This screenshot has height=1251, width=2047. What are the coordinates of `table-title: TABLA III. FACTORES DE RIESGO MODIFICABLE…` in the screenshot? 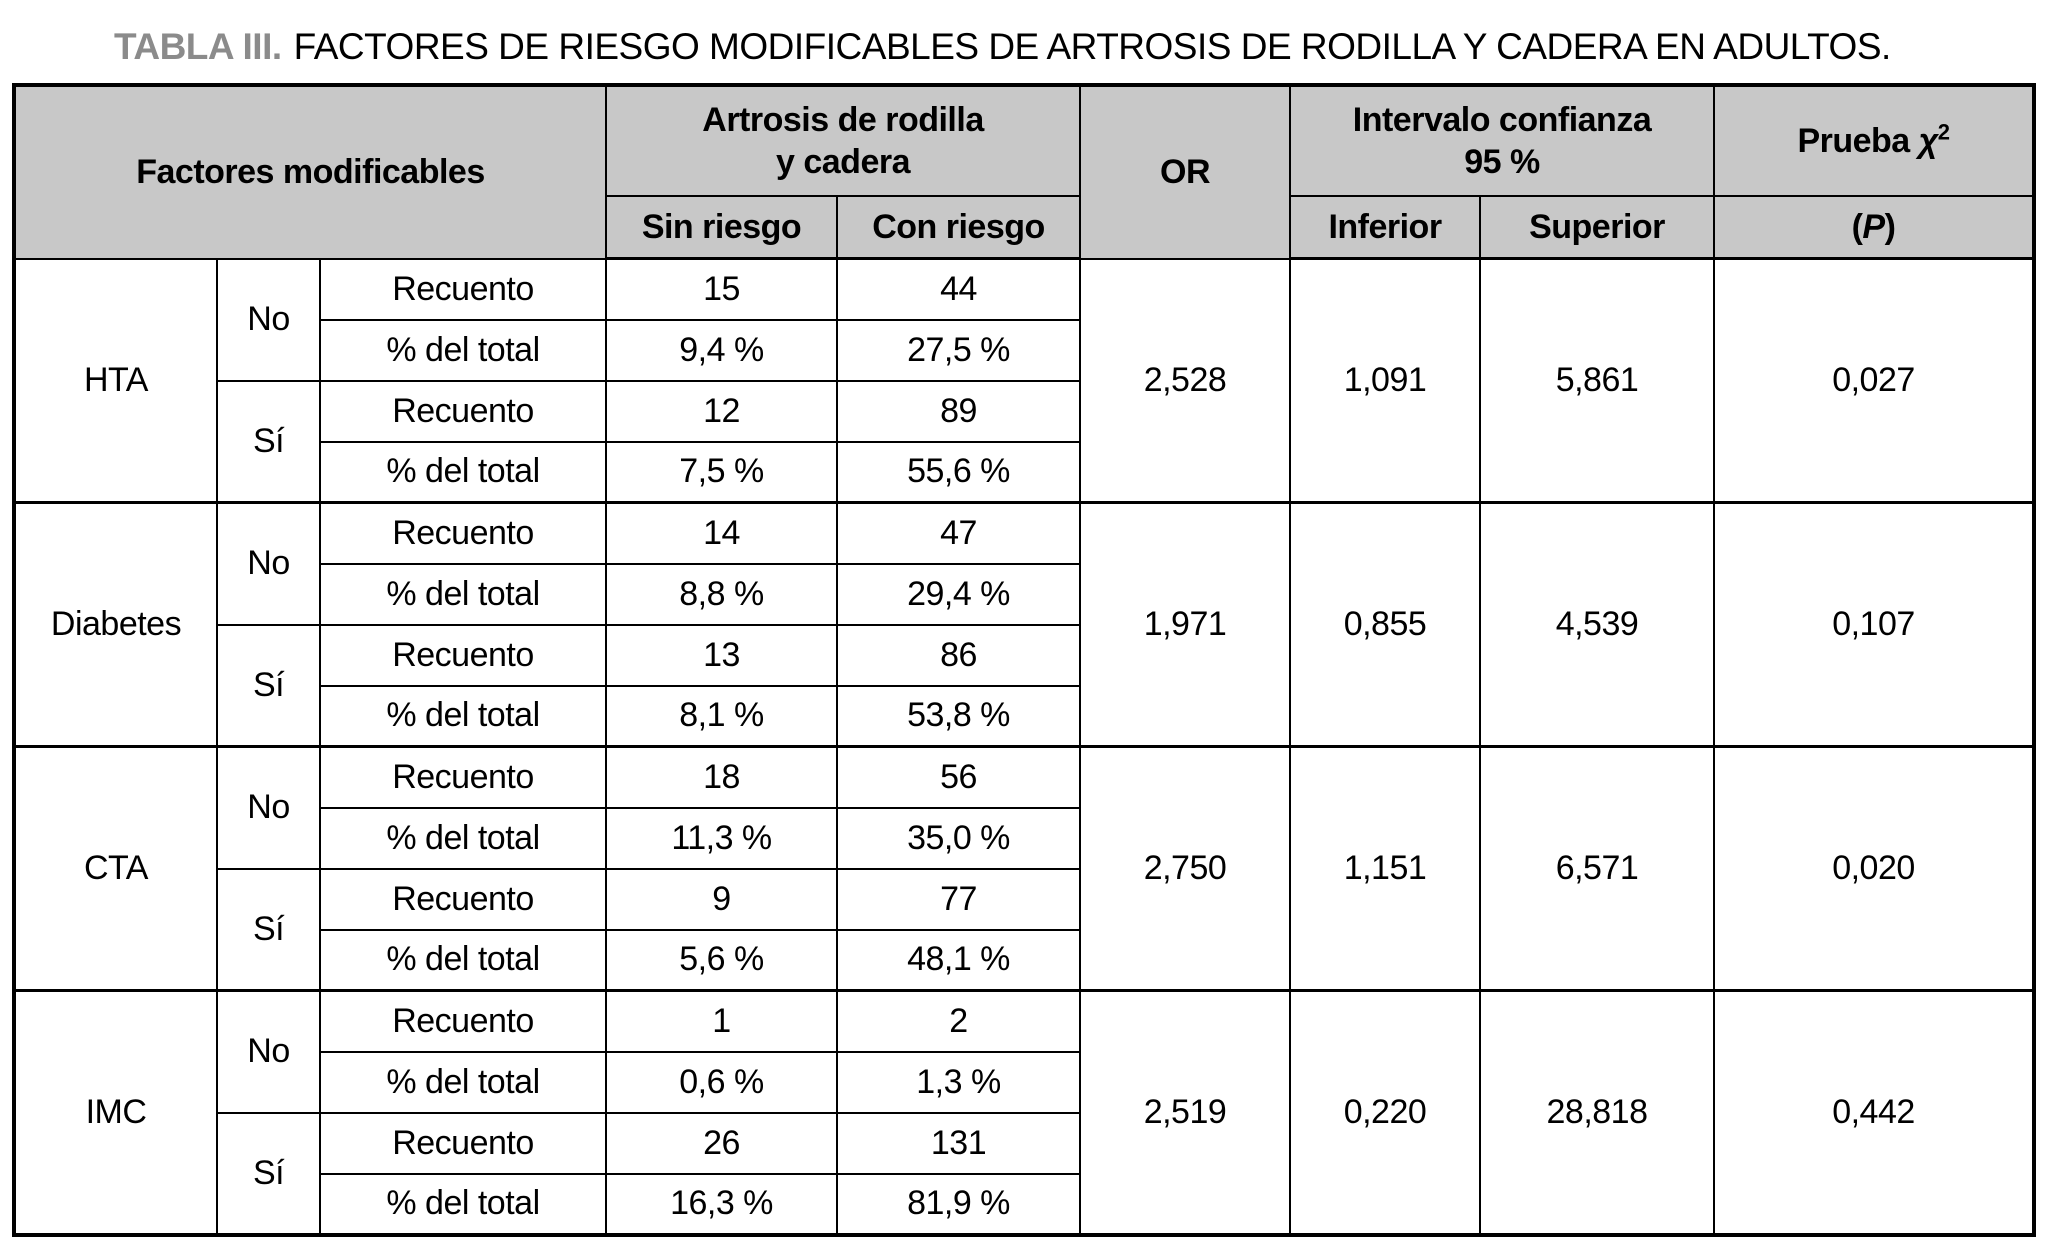 It's located at (1002, 47).